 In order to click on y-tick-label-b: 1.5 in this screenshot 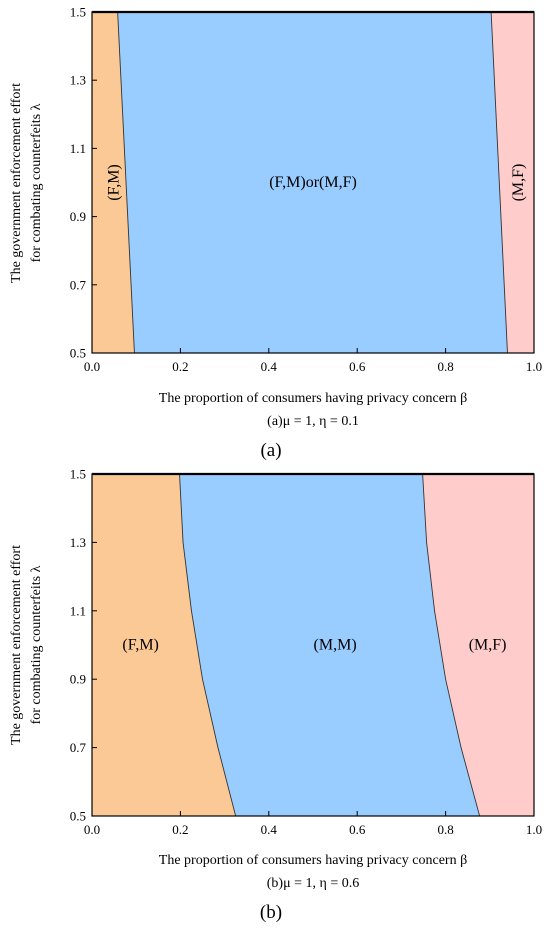, I will do `click(78, 474)`.